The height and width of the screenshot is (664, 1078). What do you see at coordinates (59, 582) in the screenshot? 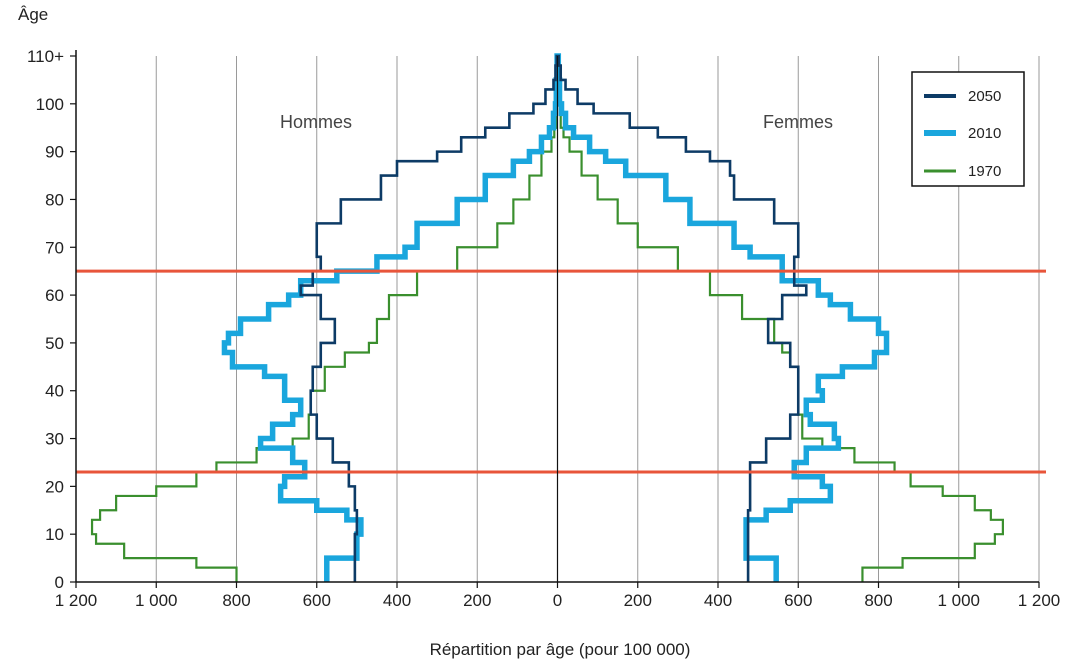
I see `y-tick-label-0: 0` at bounding box center [59, 582].